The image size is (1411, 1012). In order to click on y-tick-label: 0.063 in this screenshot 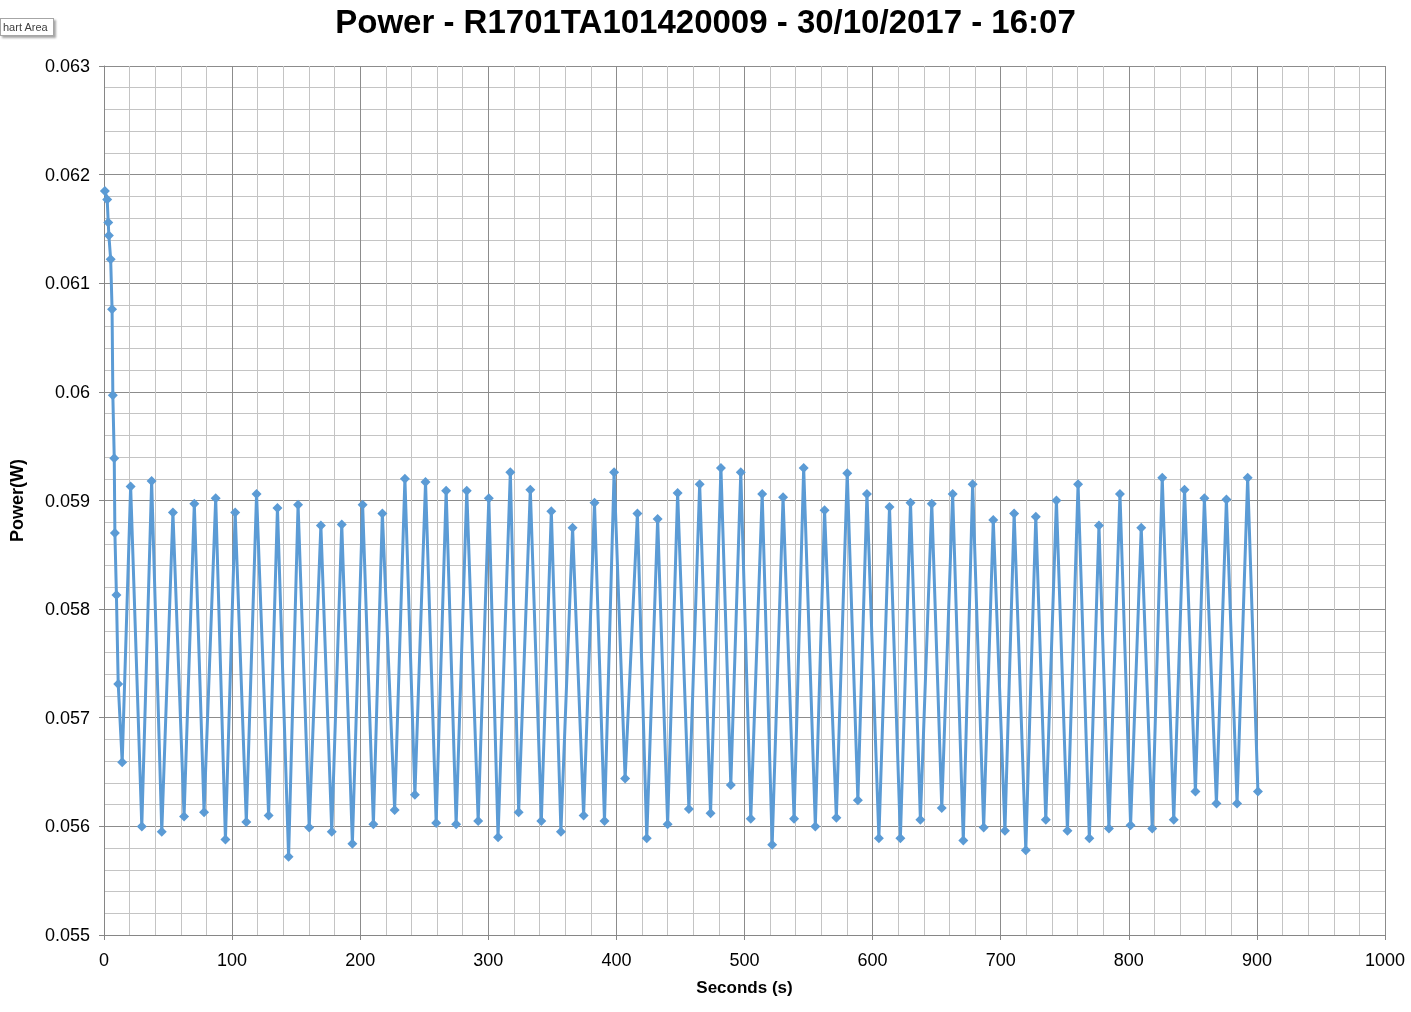, I will do `click(67, 66)`.